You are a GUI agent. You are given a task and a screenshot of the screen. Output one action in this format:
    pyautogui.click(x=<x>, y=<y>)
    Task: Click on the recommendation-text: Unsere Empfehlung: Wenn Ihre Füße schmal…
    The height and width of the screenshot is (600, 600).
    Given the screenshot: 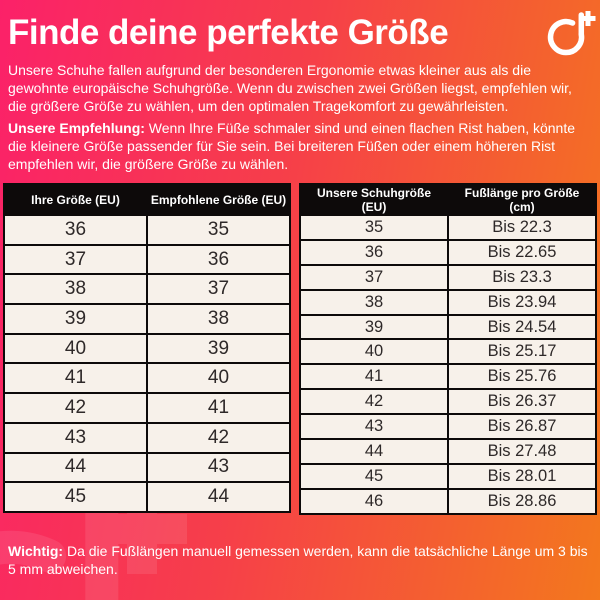 What is the action you would take?
    pyautogui.click(x=300, y=146)
    